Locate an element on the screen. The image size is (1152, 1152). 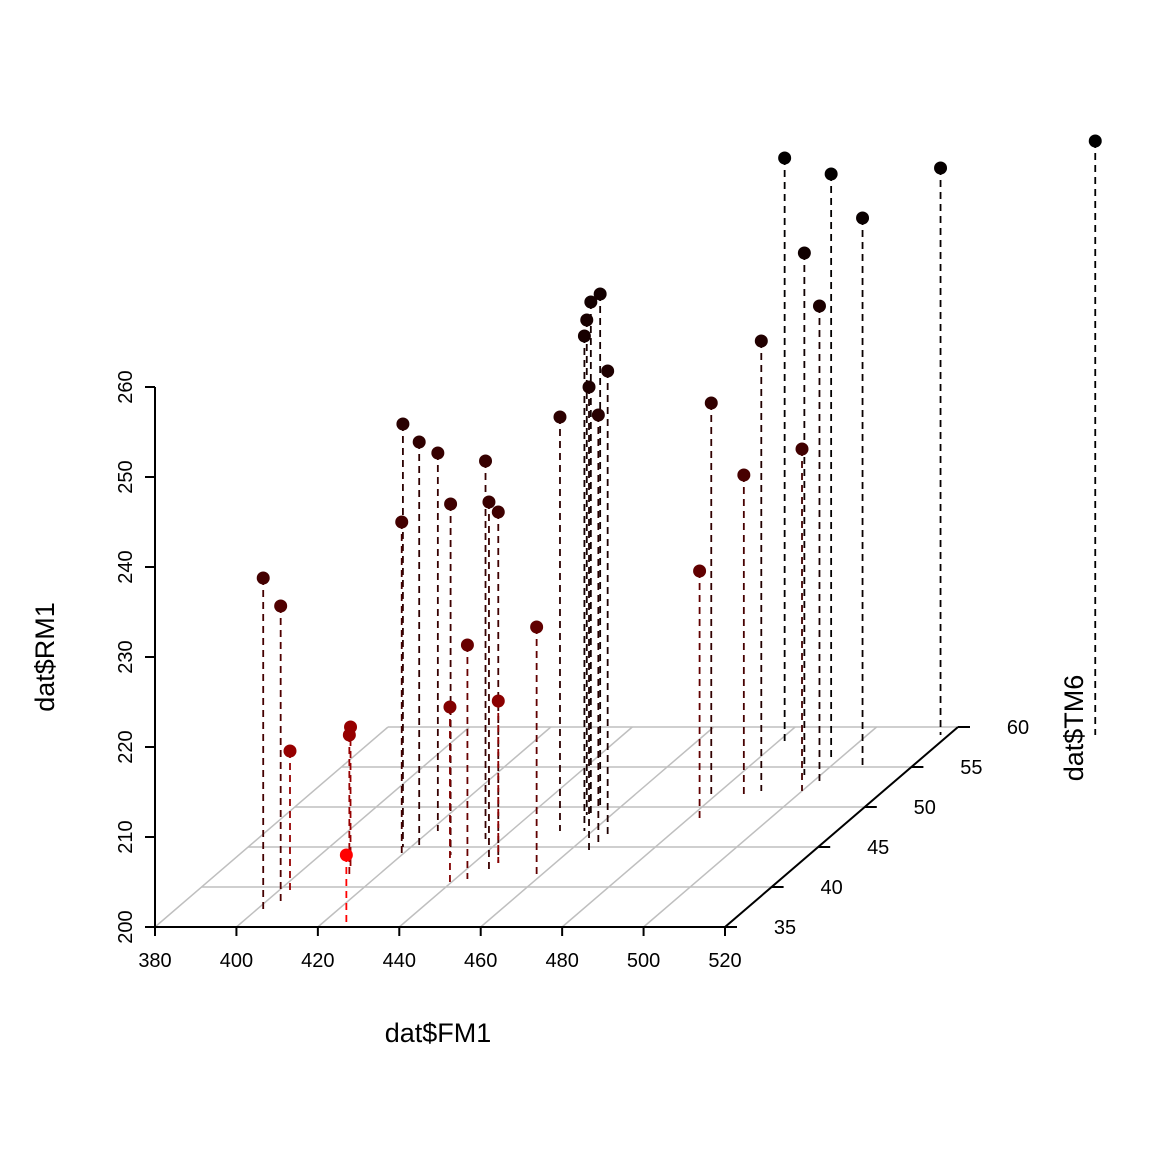
x-tick-label: 440 is located at coordinates (399, 961).